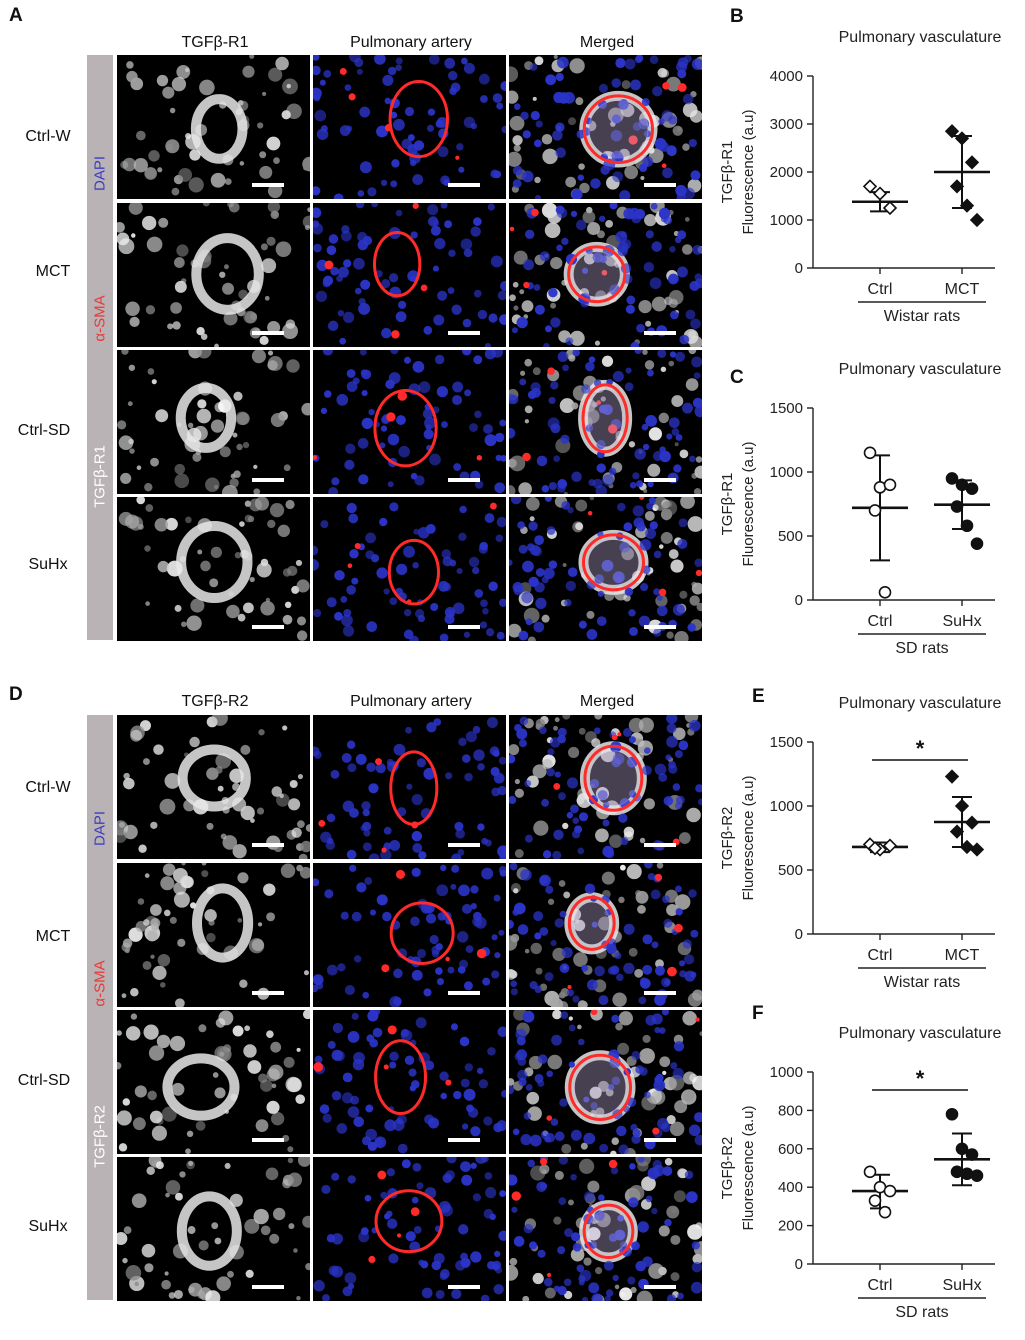  I want to click on x-tick-label: MCT, so click(962, 289).